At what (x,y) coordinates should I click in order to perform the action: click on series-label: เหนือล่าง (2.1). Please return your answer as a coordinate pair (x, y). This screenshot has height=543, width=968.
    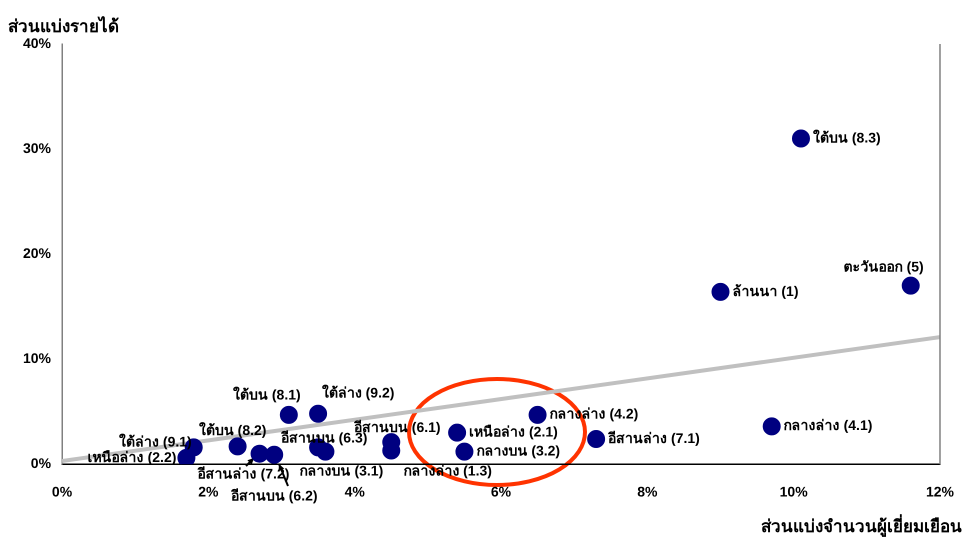
    Looking at the image, I should click on (513, 432).